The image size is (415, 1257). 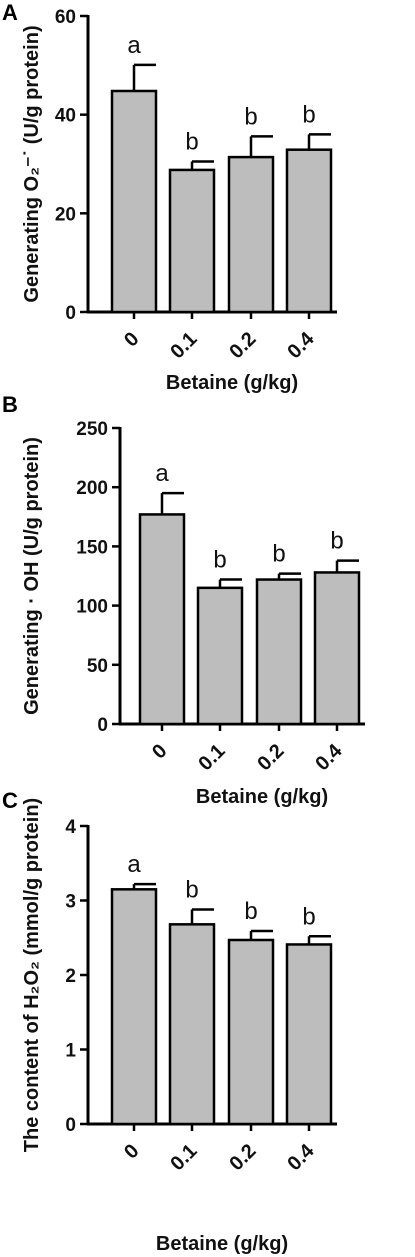 What do you see at coordinates (10, 404) in the screenshot?
I see `panel-letter: B` at bounding box center [10, 404].